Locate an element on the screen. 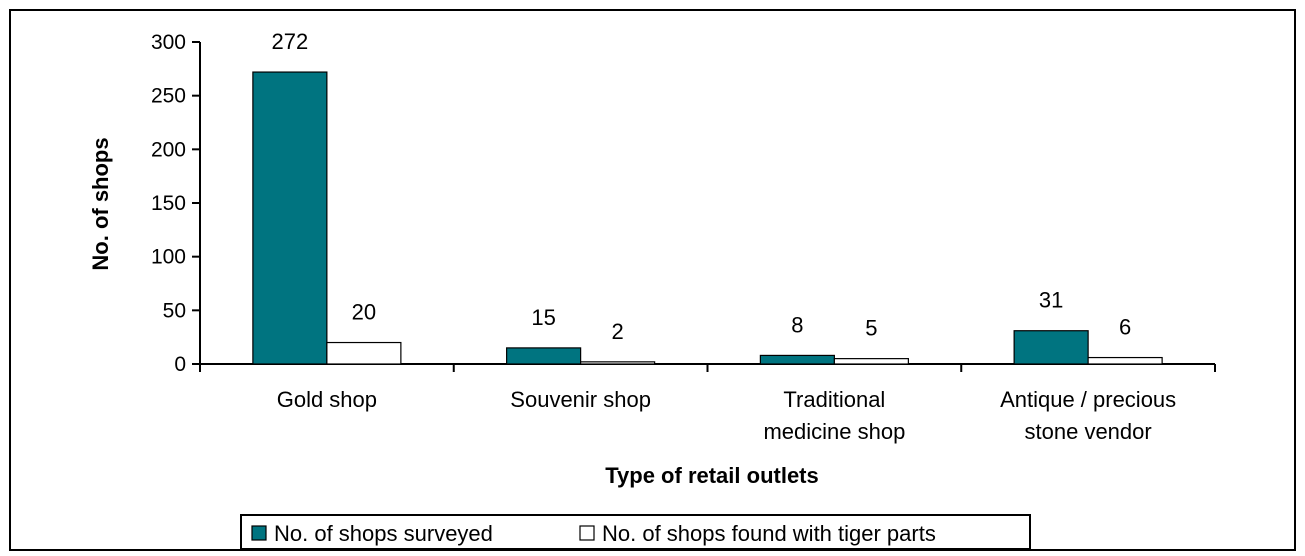 The image size is (1305, 556). x-tick-label: Gold shop is located at coordinates (327, 399).